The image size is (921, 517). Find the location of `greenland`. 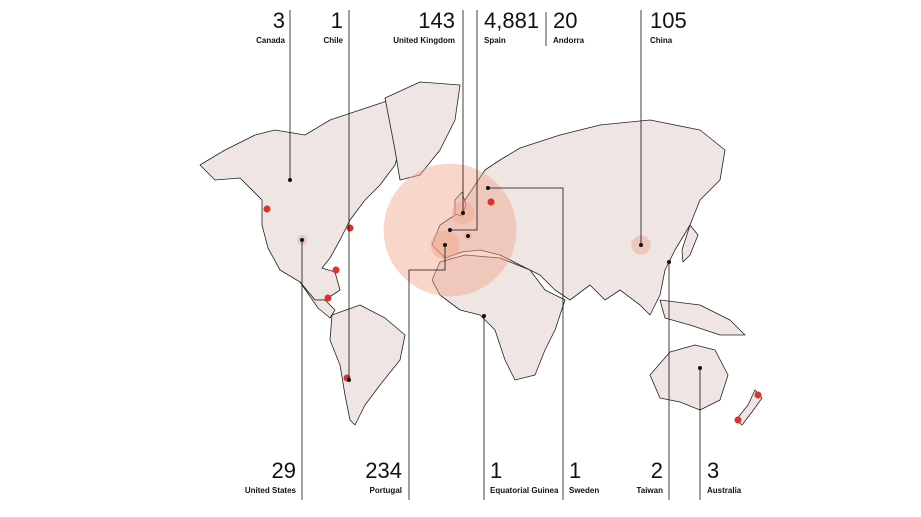

greenland is located at coordinates (422, 131).